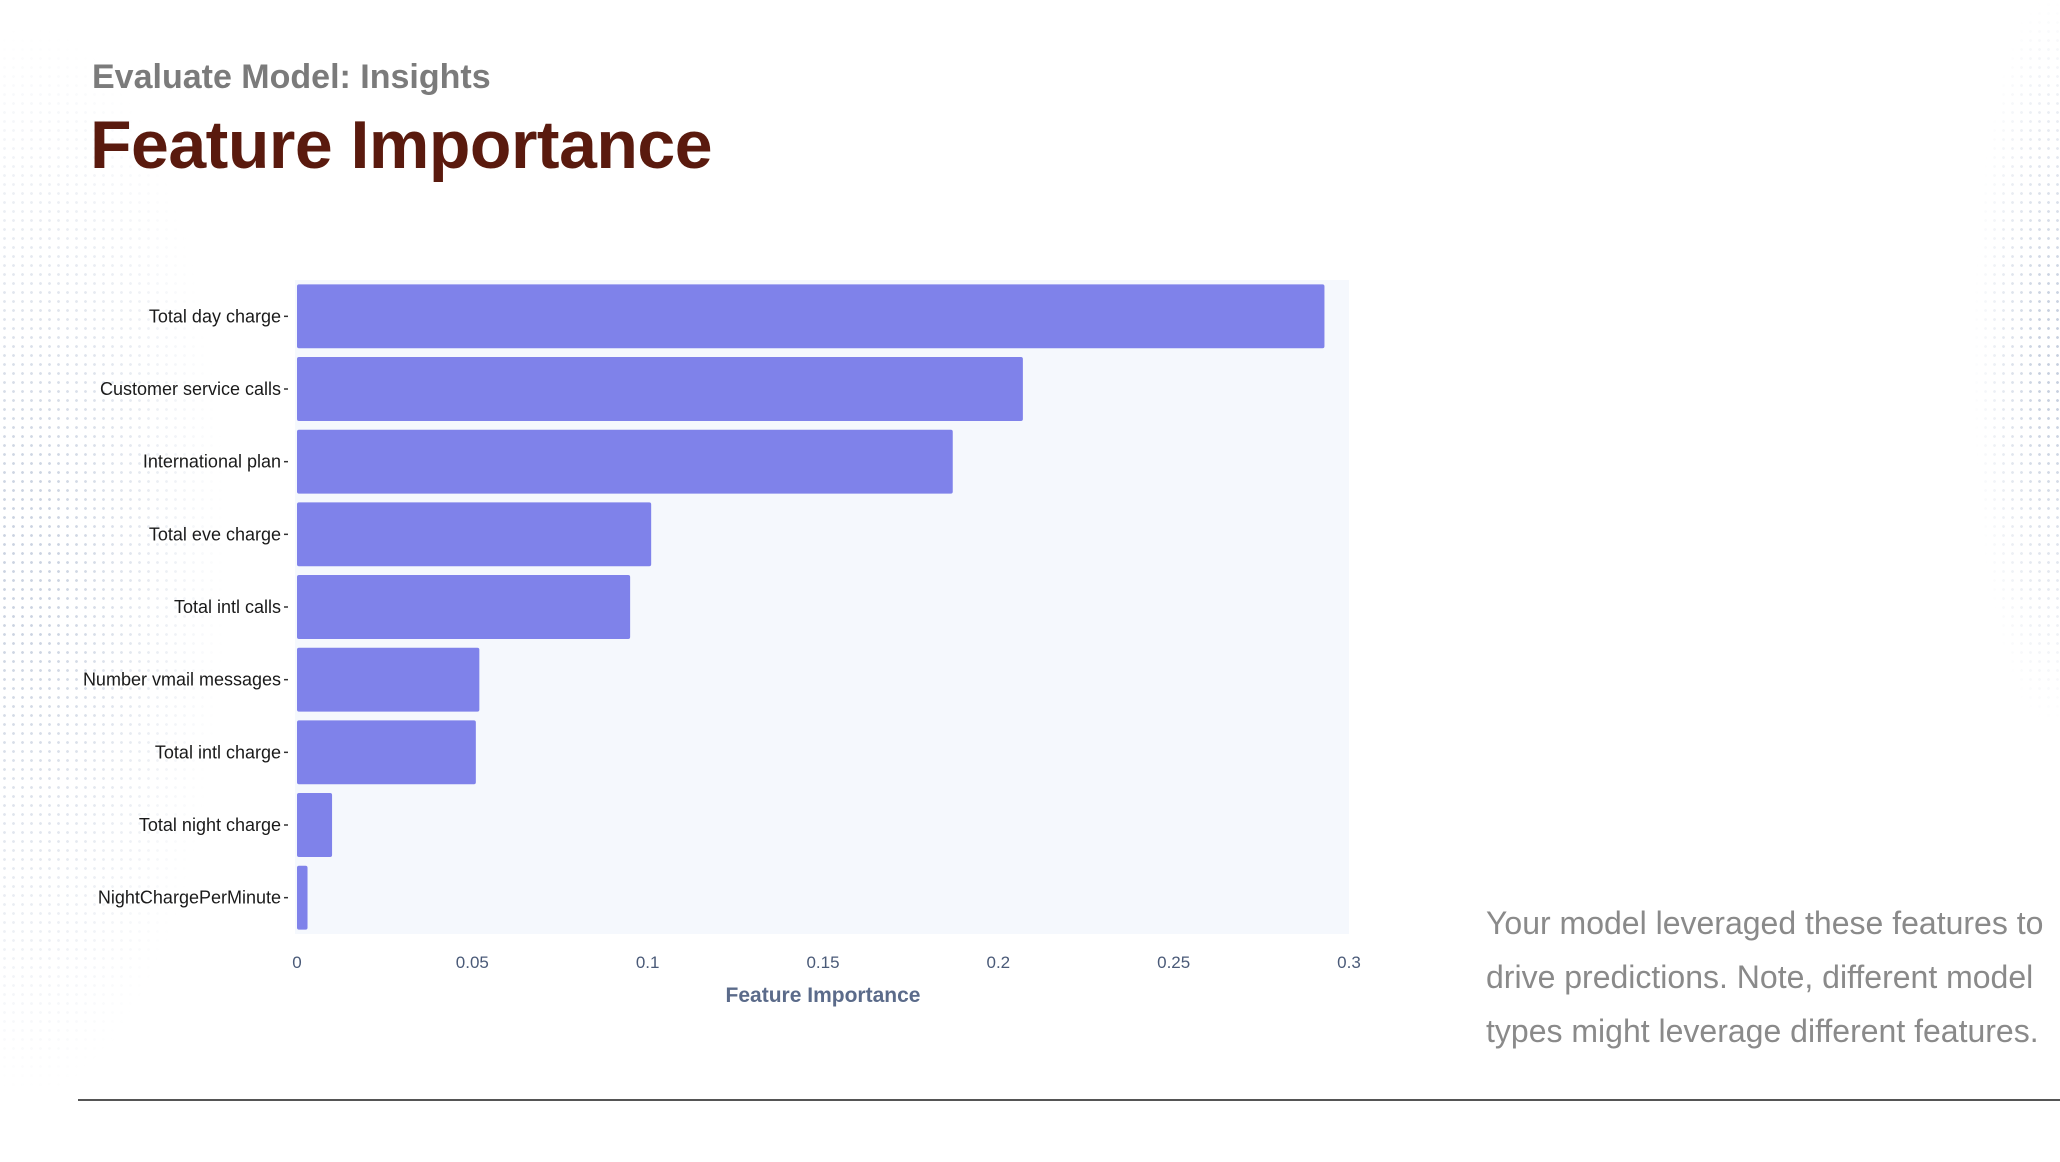 Image resolution: width=2060 pixels, height=1162 pixels. What do you see at coordinates (401, 145) in the screenshot?
I see `slide-title: Feature Importance` at bounding box center [401, 145].